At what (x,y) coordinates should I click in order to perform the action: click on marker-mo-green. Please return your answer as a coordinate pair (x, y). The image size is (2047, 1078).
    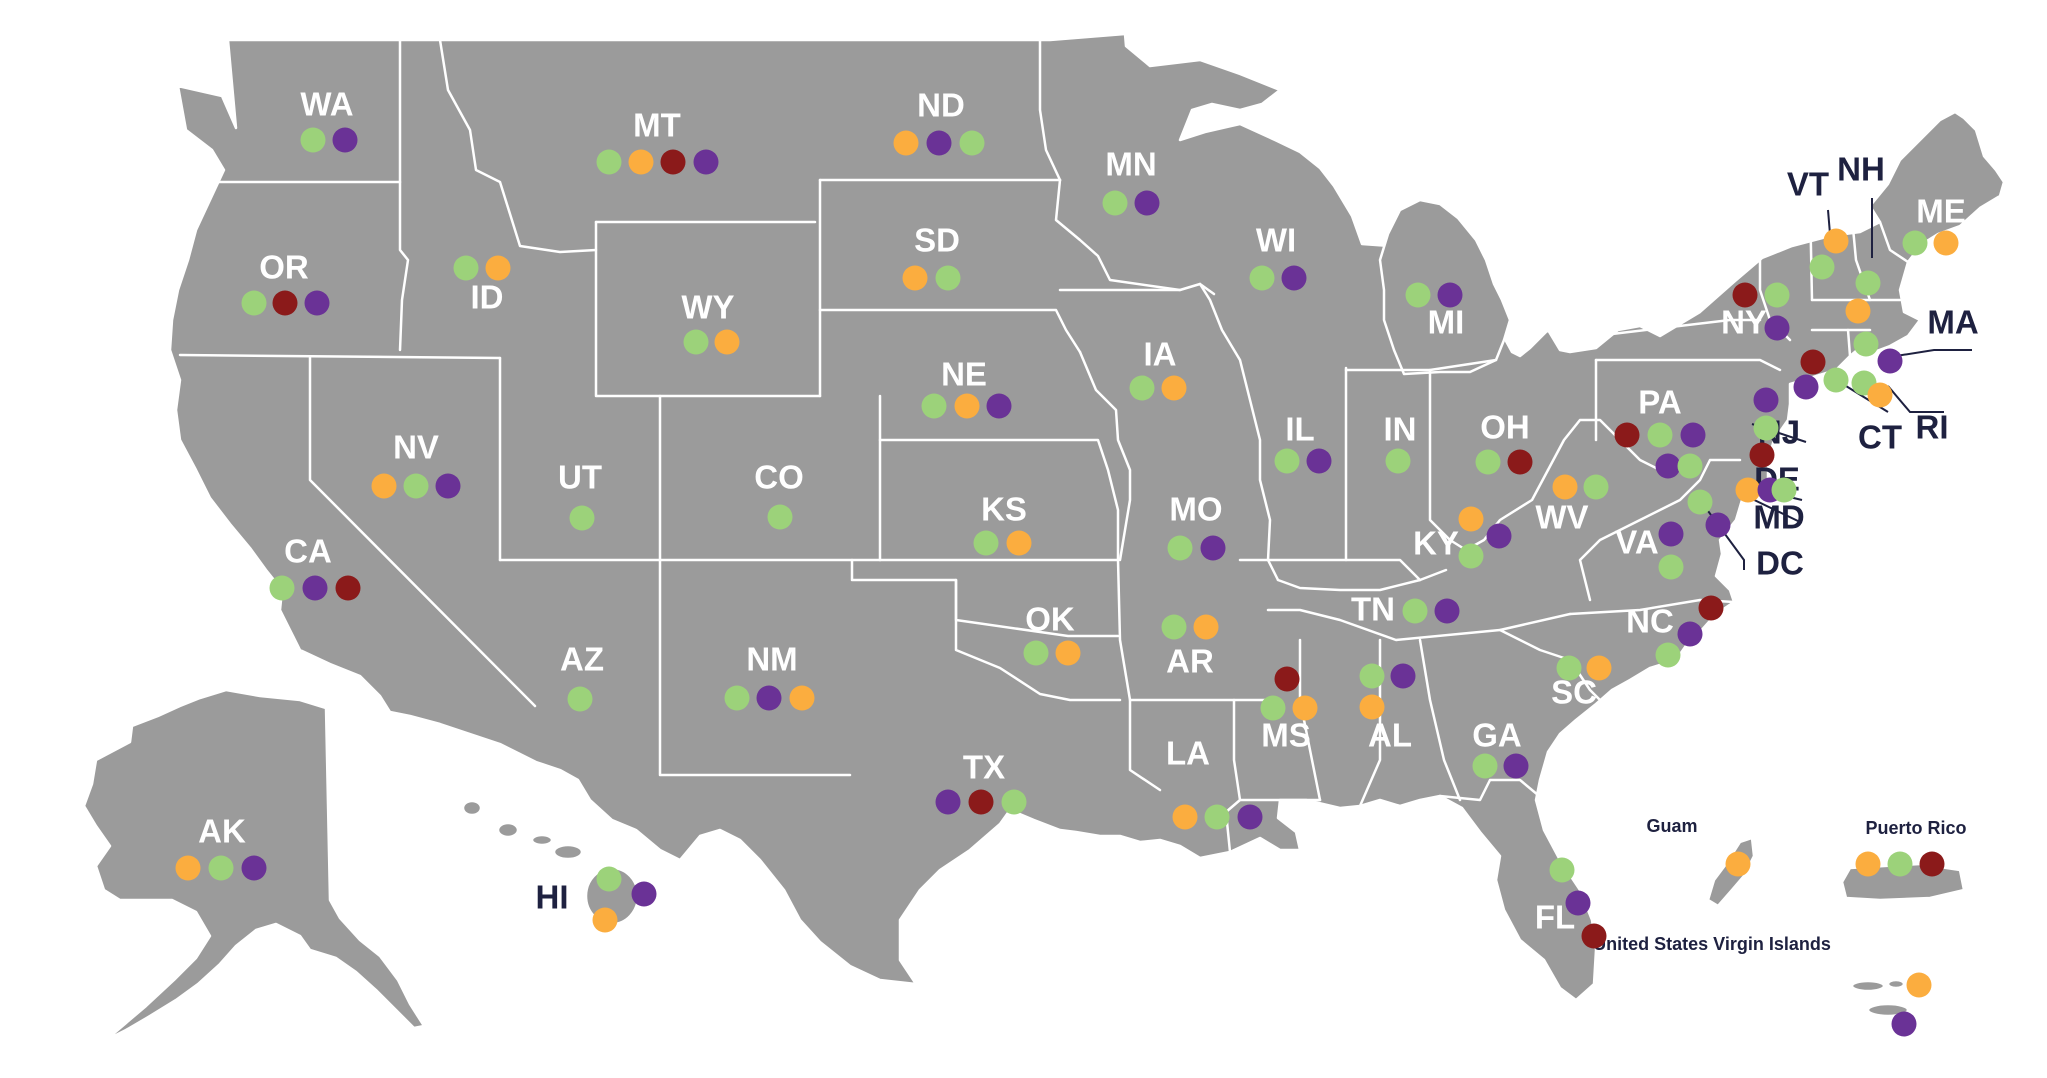
    Looking at the image, I should click on (1180, 548).